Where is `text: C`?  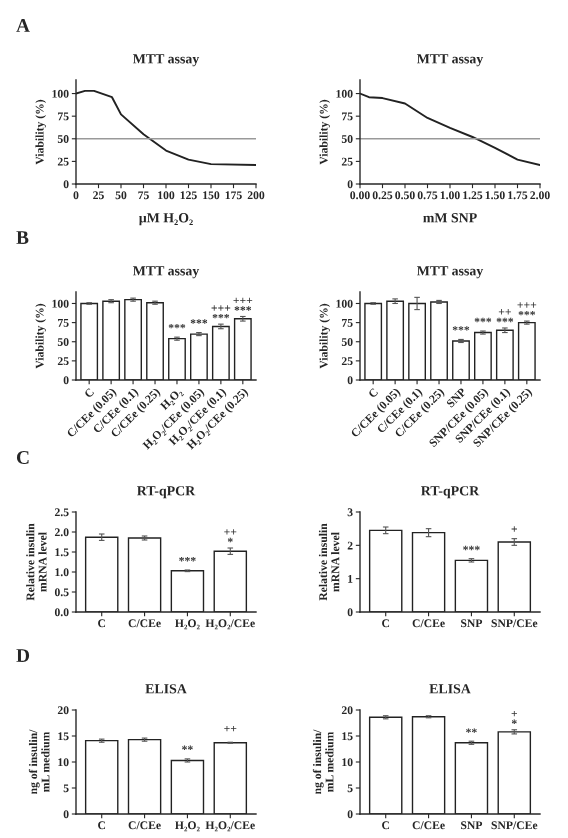 text: C is located at coordinates (22, 457).